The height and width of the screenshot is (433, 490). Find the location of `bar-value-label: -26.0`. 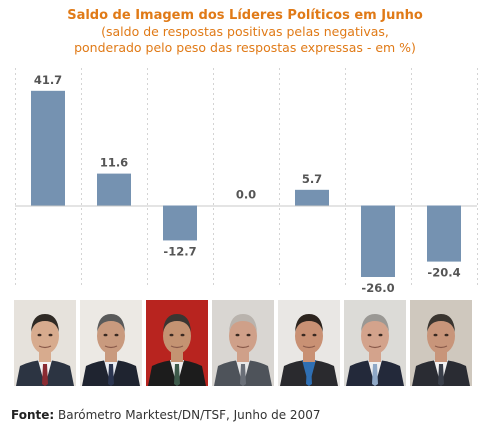

bar-value-label: -26.0 is located at coordinates (377, 286).